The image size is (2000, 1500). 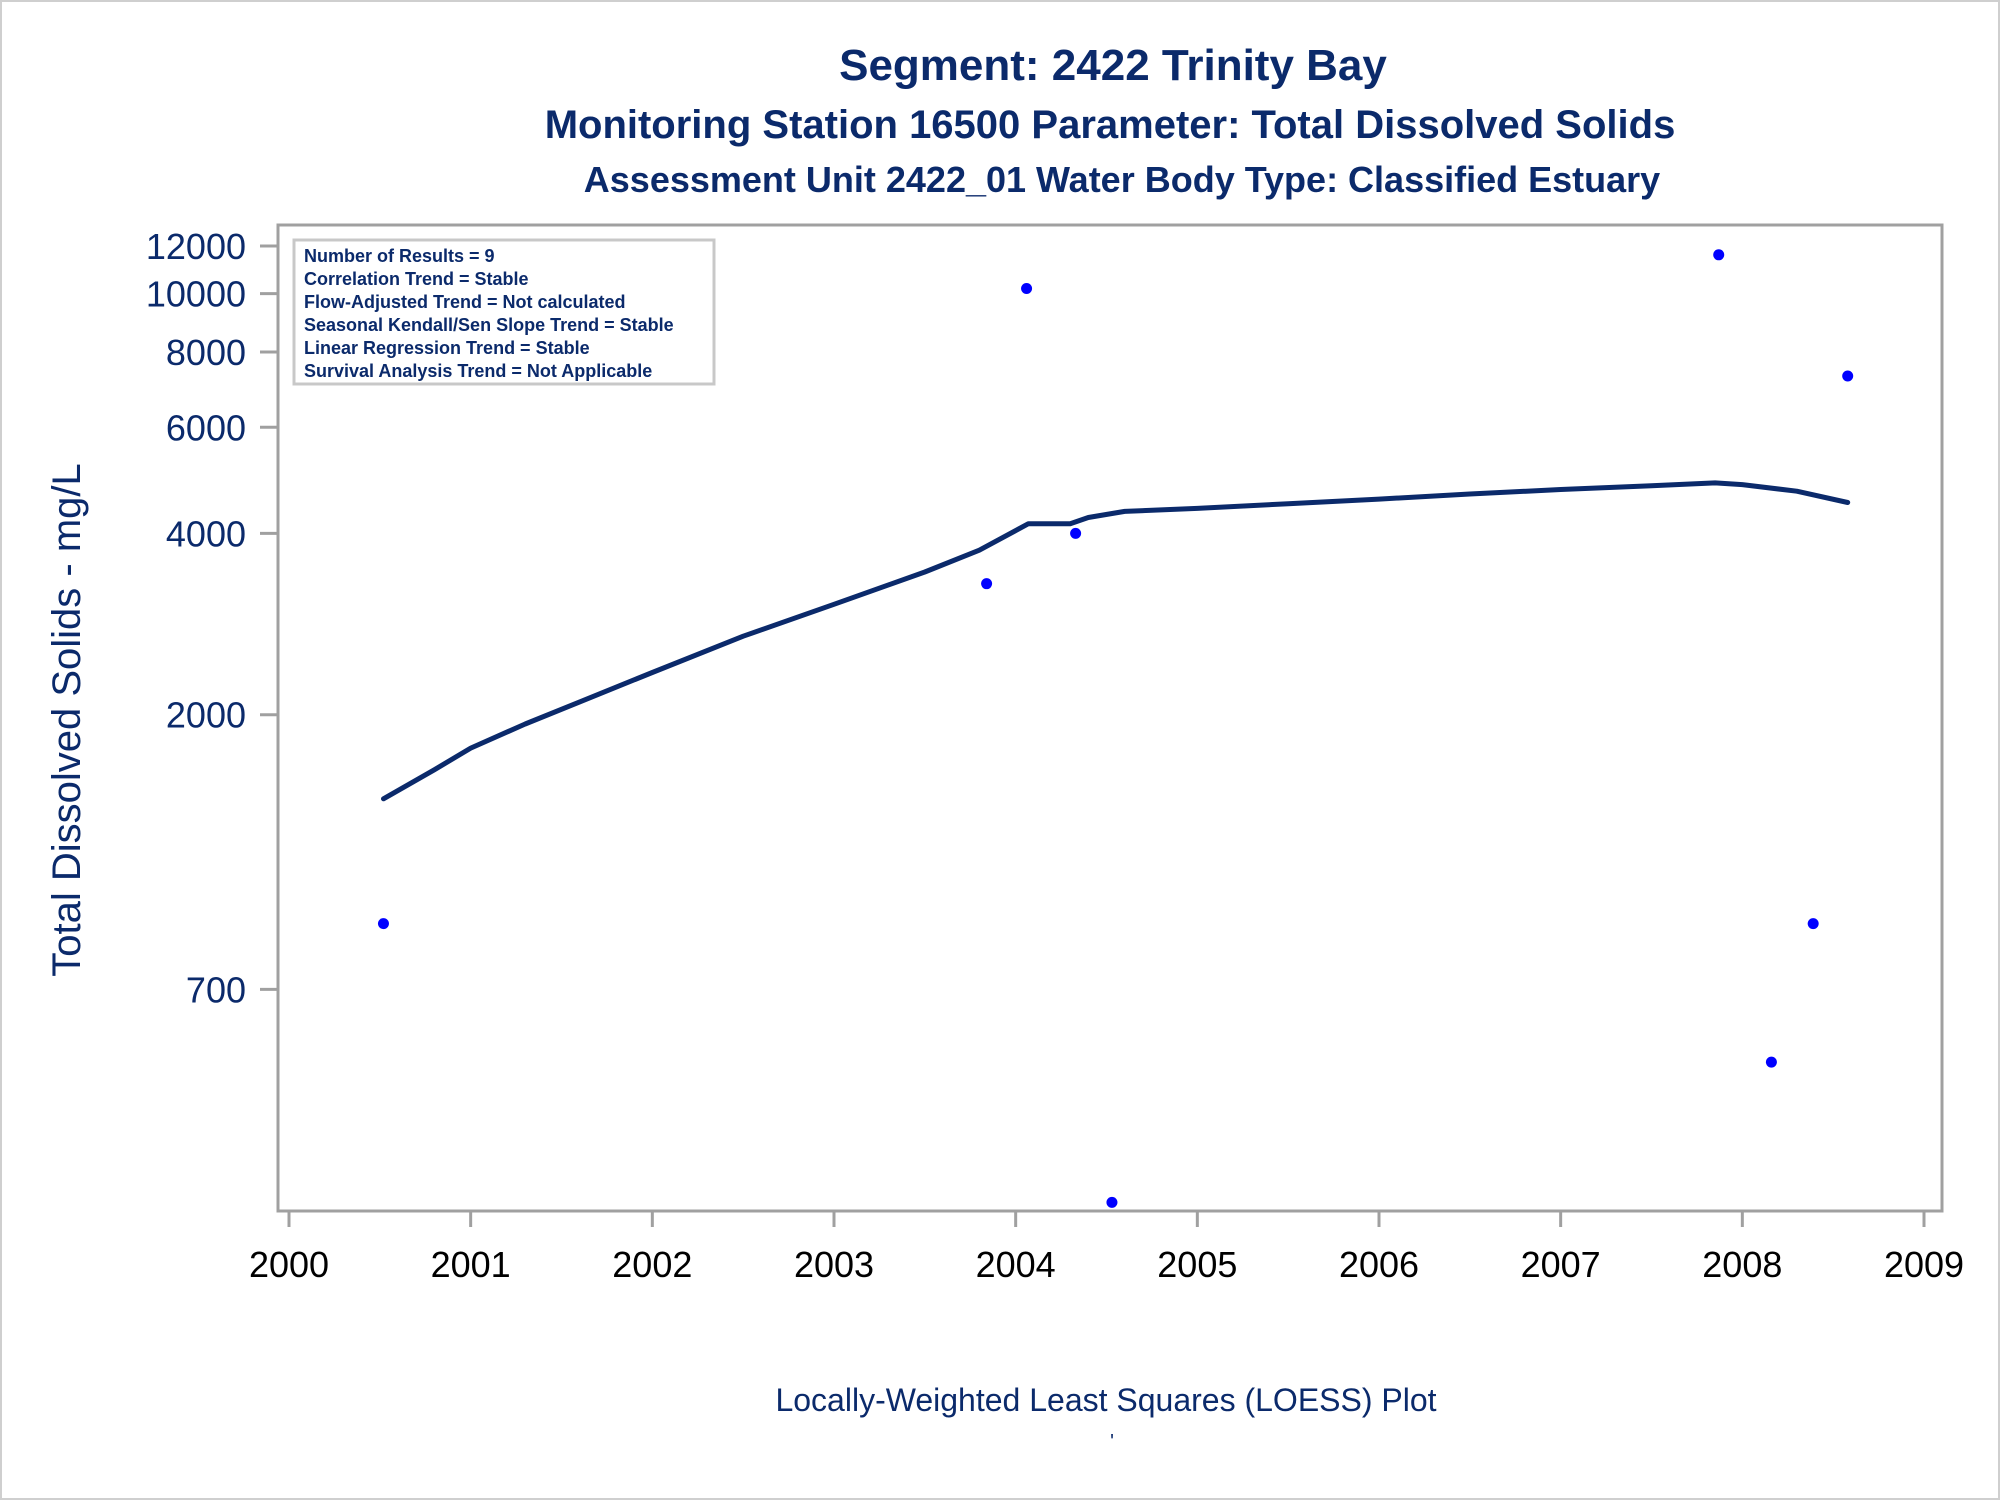 What do you see at coordinates (399, 256) in the screenshot?
I see `stats-line: Number of Results = 9` at bounding box center [399, 256].